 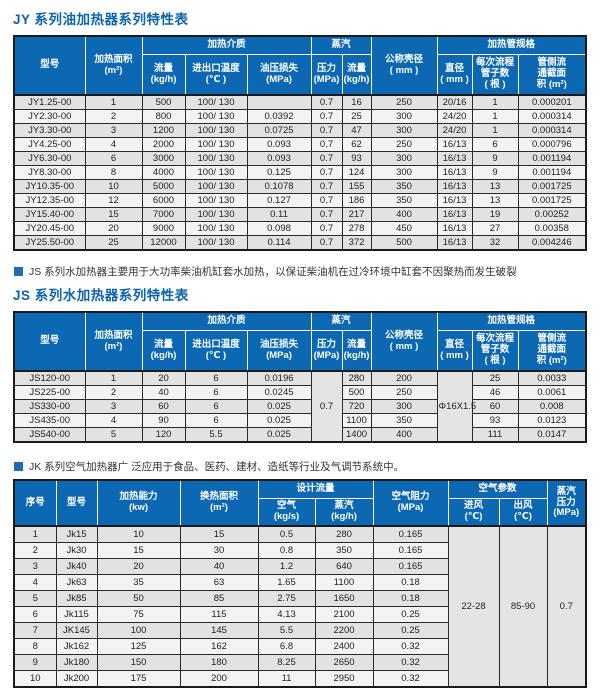 I want to click on table-cell: 32, so click(x=495, y=243).